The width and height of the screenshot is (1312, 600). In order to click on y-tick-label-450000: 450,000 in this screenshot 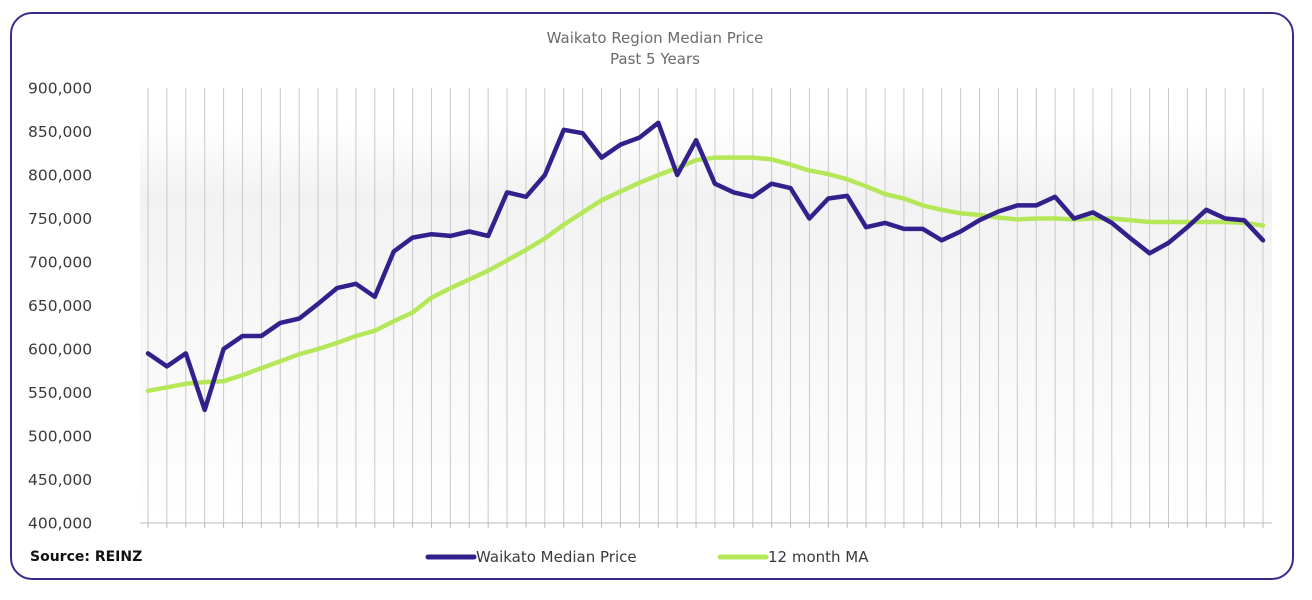, I will do `click(60, 480)`.